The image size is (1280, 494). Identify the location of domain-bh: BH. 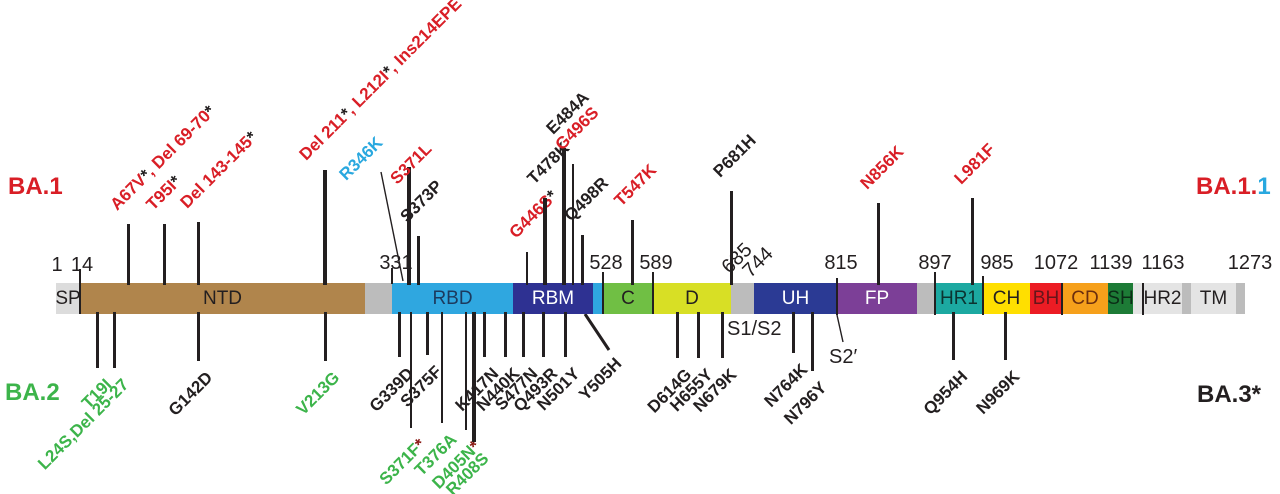
(1046, 298).